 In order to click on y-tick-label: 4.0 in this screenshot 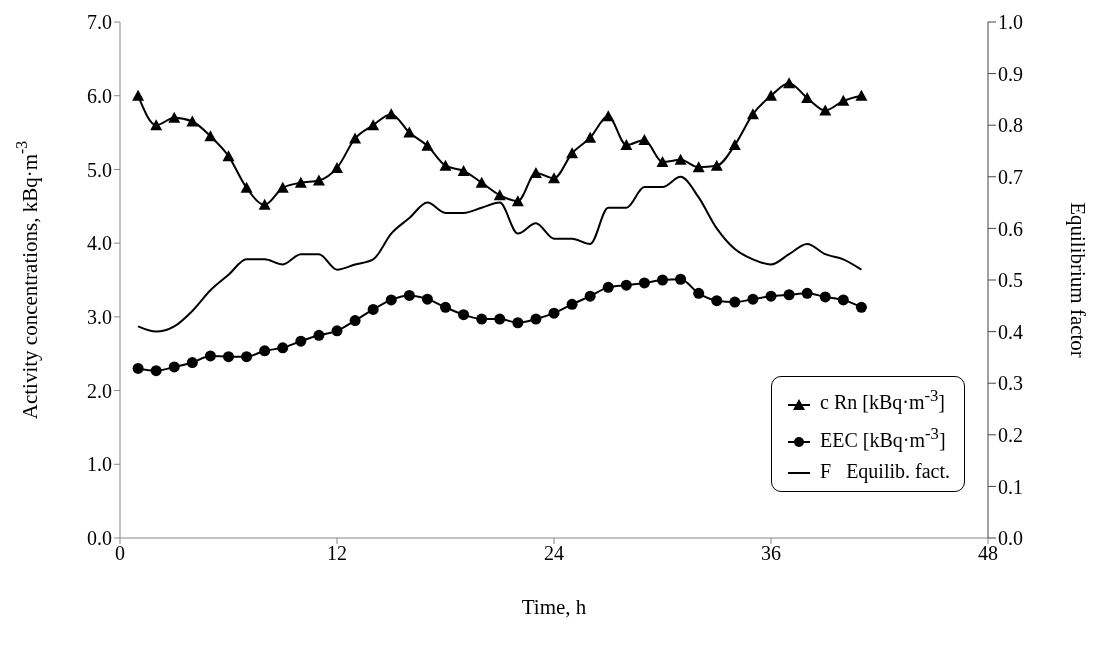, I will do `click(99, 243)`.